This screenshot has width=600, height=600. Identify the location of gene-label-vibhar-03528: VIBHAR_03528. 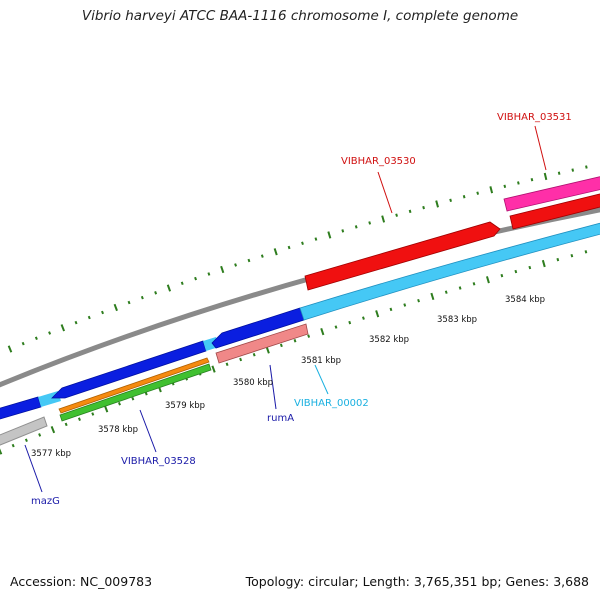
(158, 461).